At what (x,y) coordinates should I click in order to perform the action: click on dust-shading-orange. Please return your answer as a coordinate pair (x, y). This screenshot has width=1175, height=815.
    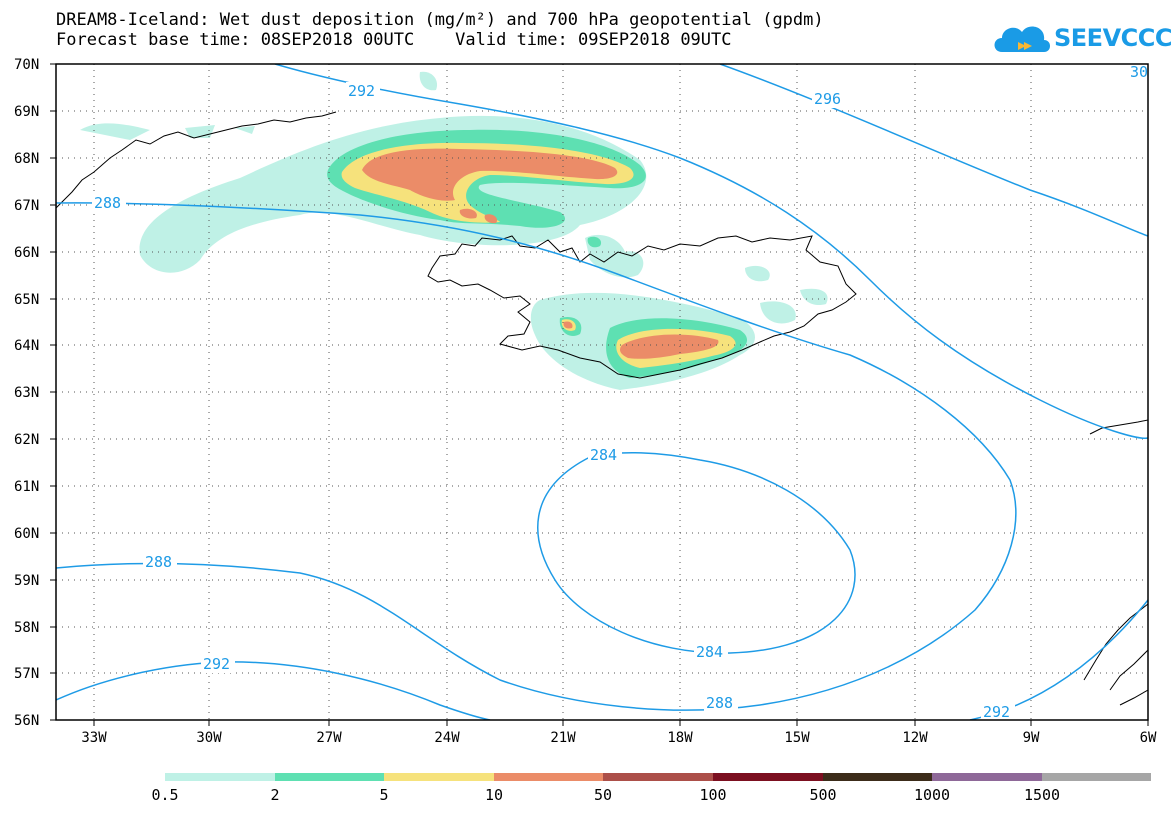
    Looking at the image, I should click on (540, 253).